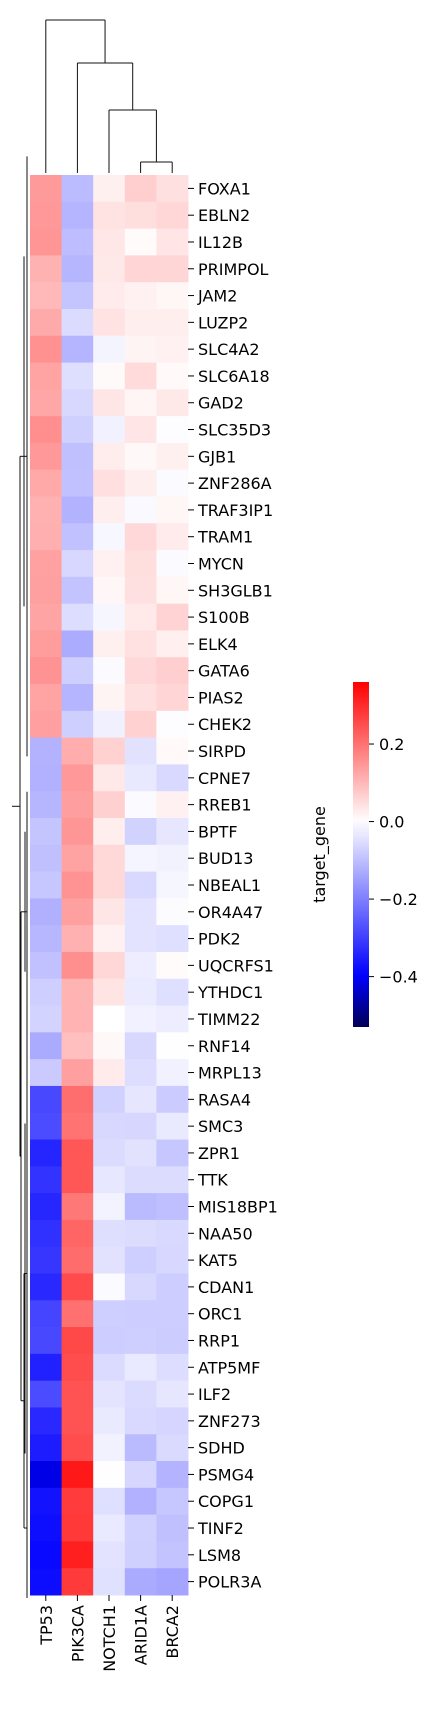 The height and width of the screenshot is (1714, 447). Describe the element at coordinates (226, 1474) in the screenshot. I see `row-label: PSMG4` at that location.